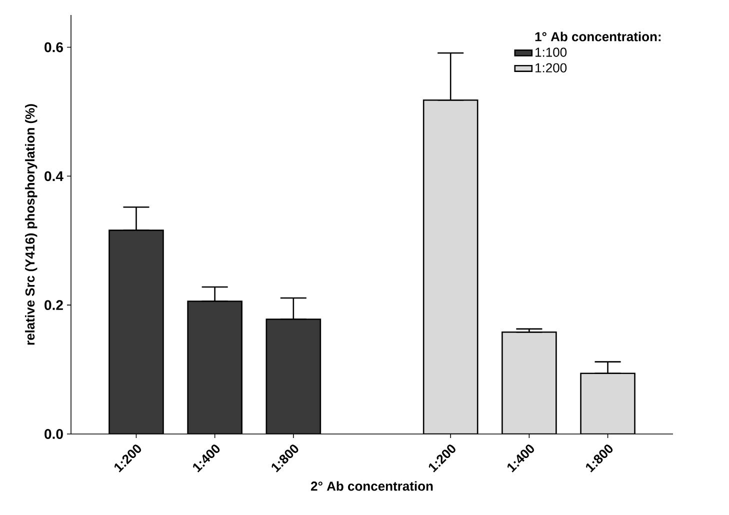  What do you see at coordinates (53, 434) in the screenshot?
I see `y-tick-label: 0.0` at bounding box center [53, 434].